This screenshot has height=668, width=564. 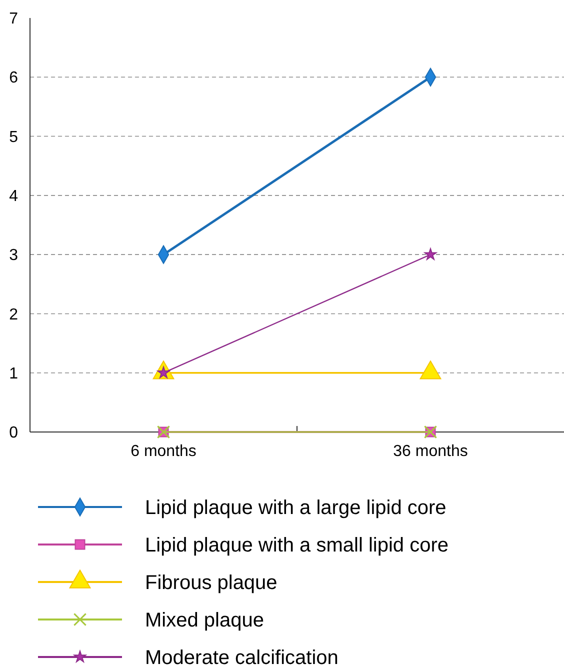 What do you see at coordinates (13, 19) in the screenshot?
I see `y-tick-label: 7` at bounding box center [13, 19].